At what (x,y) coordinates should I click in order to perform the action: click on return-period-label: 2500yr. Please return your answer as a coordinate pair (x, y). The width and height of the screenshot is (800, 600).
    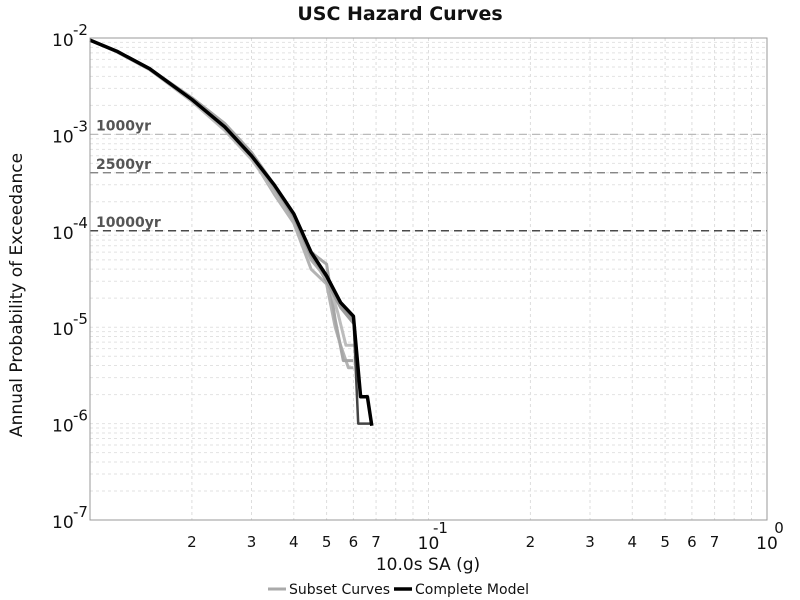
    Looking at the image, I should click on (123, 165).